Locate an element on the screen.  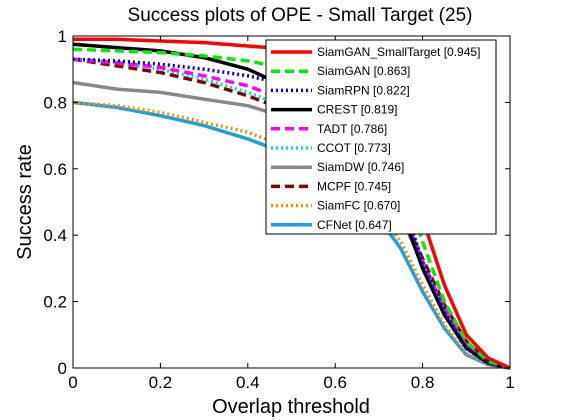
y-tick-label: 0 is located at coordinates (62, 368).